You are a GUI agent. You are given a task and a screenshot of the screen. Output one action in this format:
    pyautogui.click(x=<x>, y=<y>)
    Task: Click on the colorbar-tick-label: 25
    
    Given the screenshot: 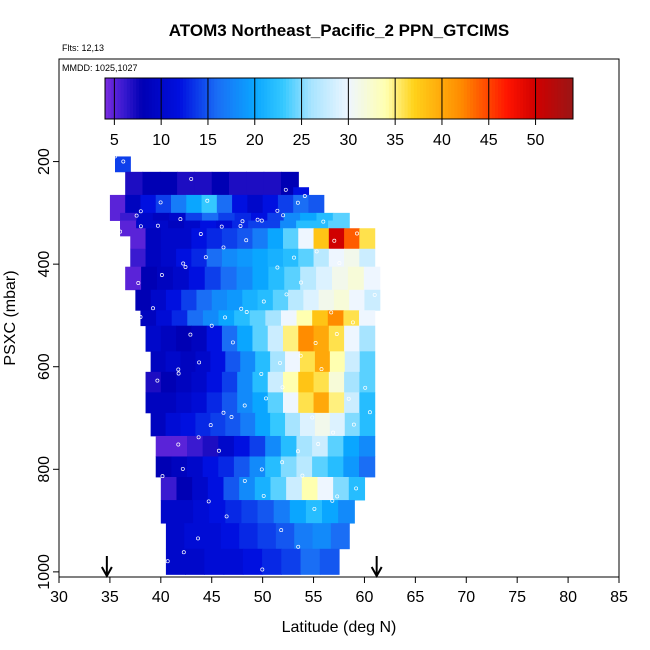 What is the action you would take?
    pyautogui.click(x=302, y=140)
    